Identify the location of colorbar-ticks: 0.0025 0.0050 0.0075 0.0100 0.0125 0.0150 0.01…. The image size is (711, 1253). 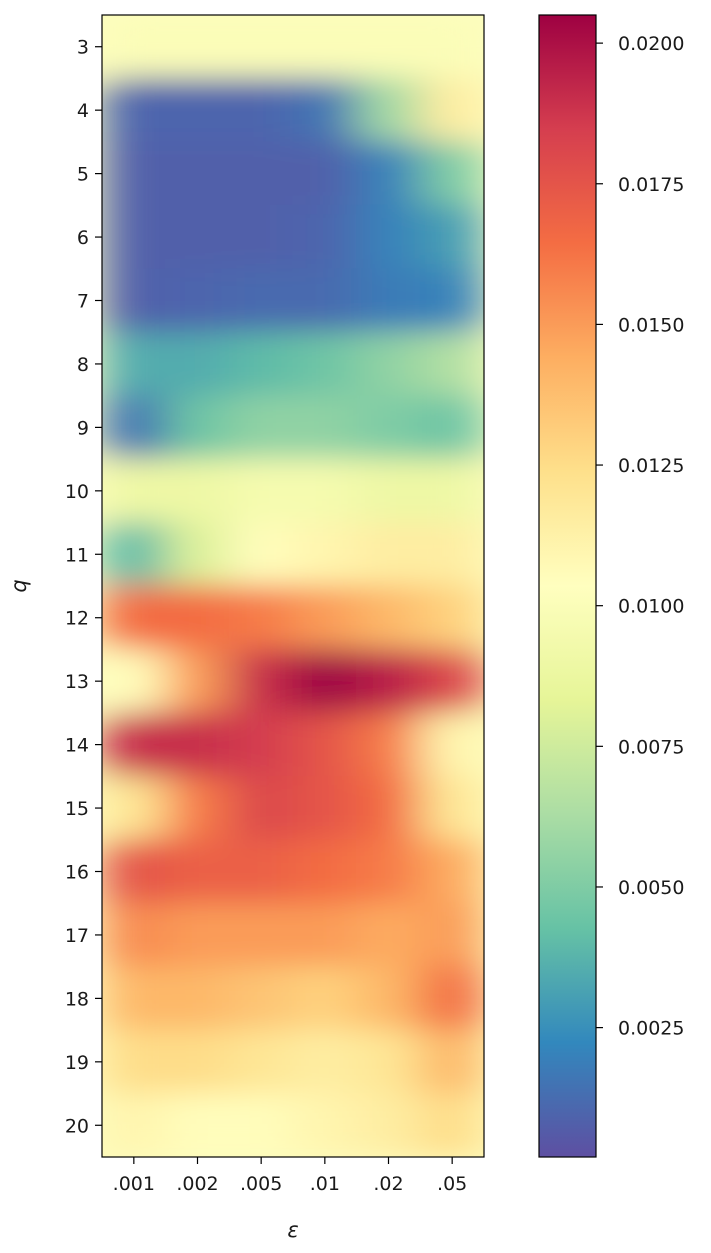
(640, 536).